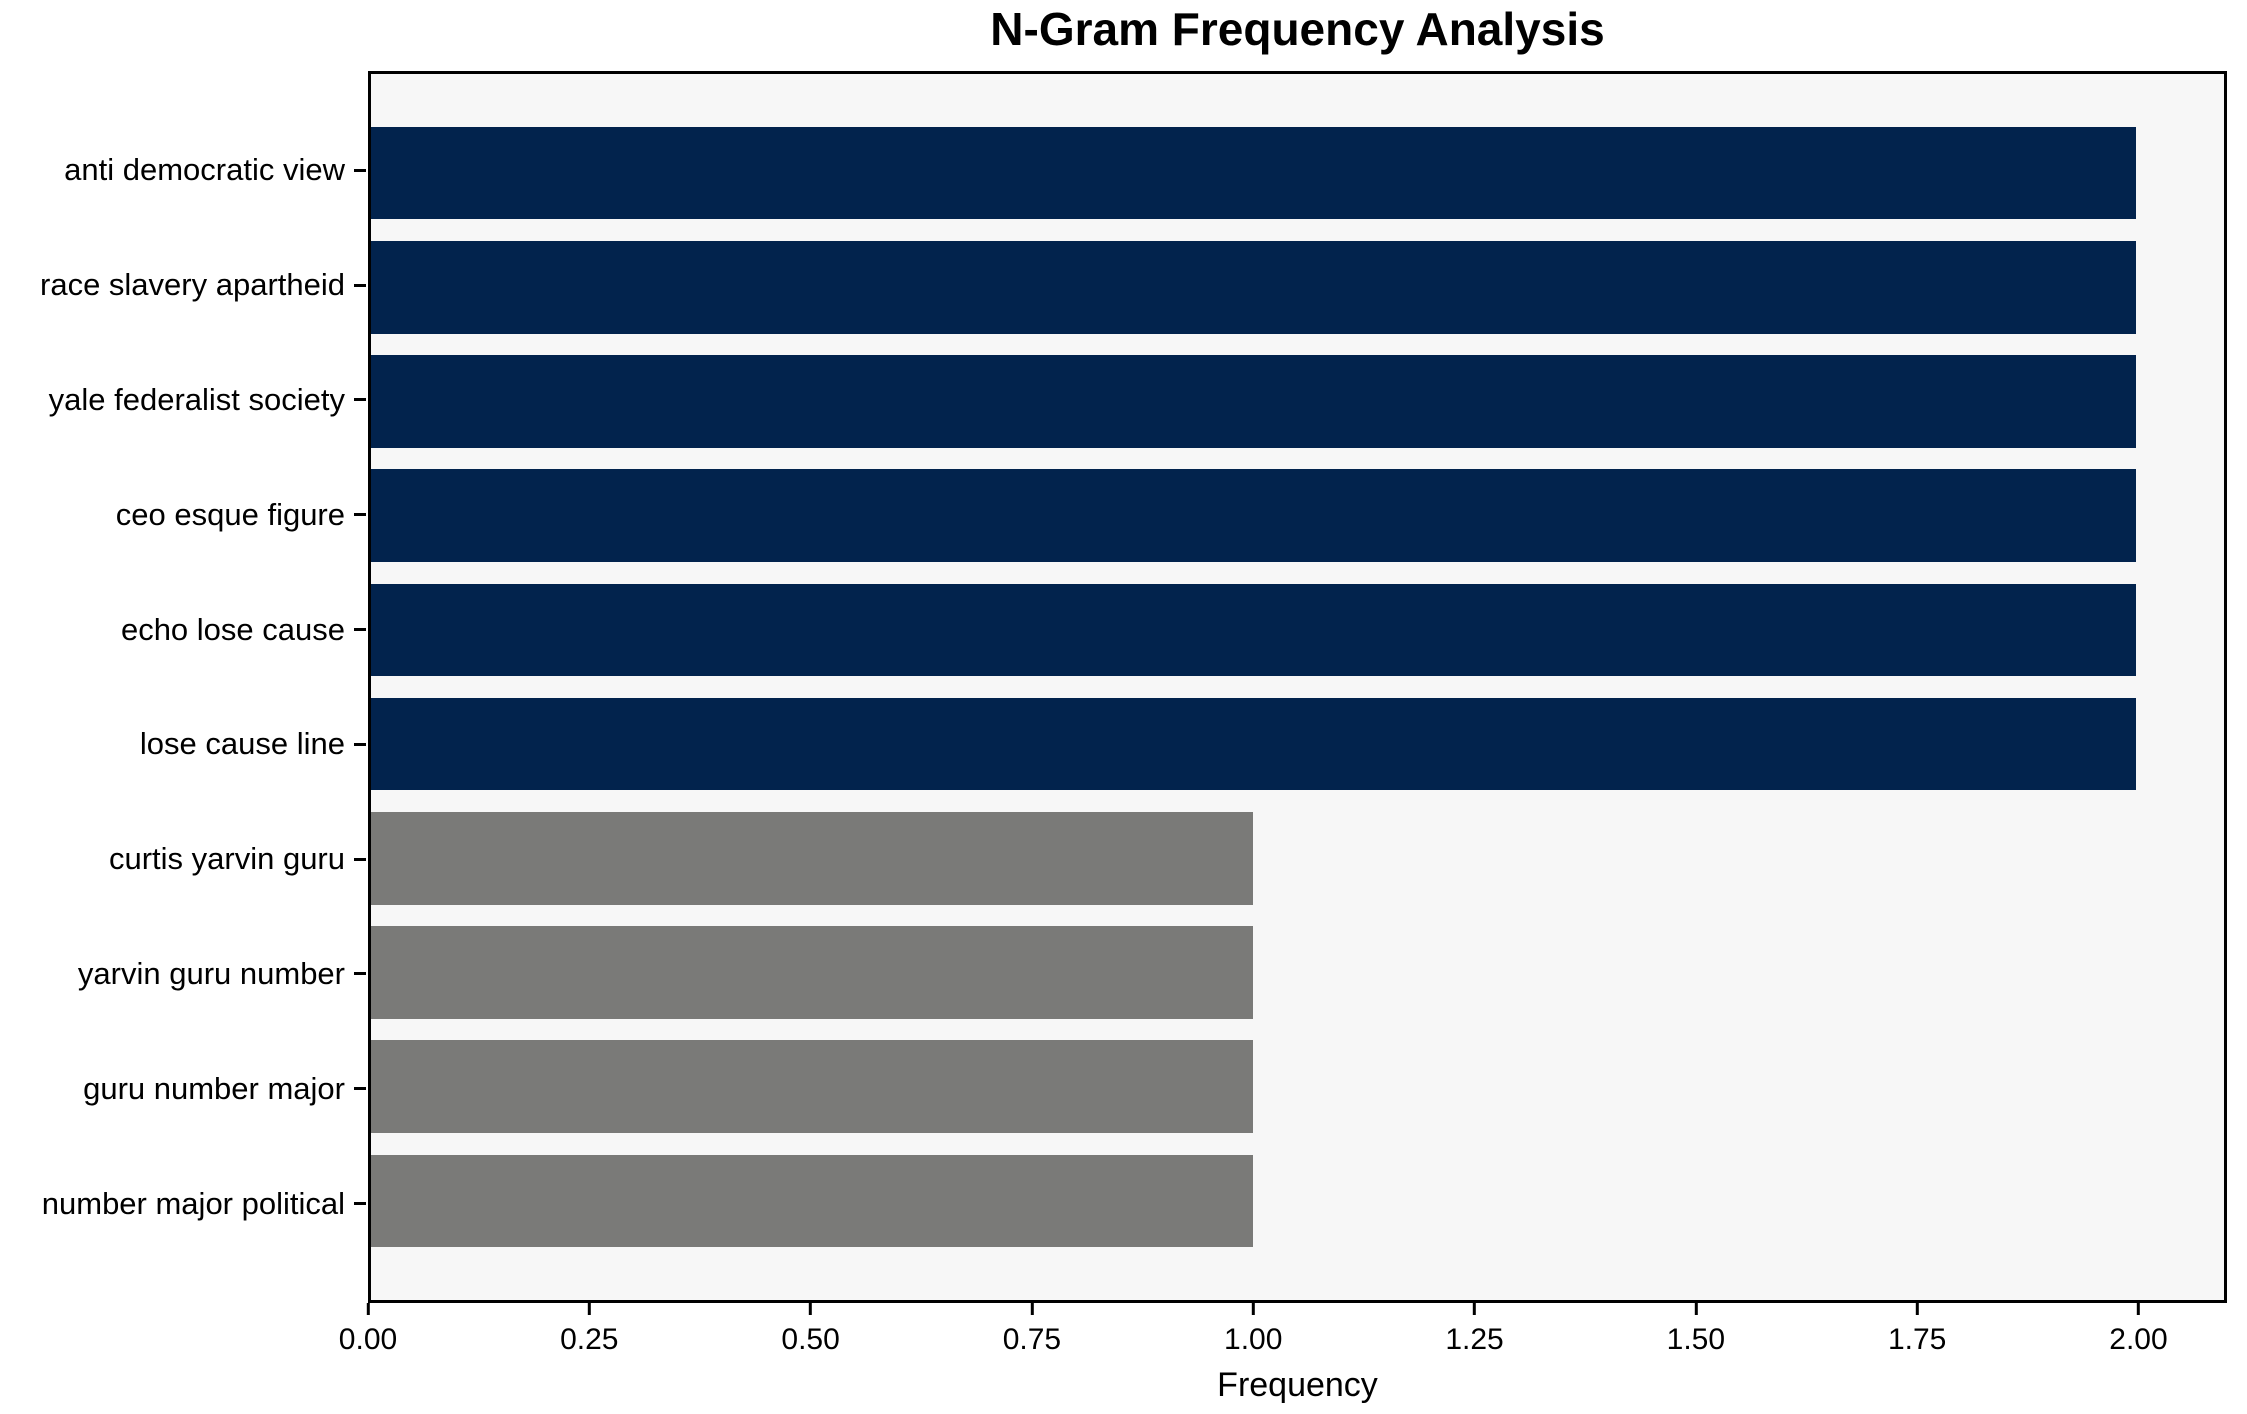 This screenshot has height=1414, width=2247. What do you see at coordinates (1297, 1385) in the screenshot?
I see `x-axis-label: Frequency` at bounding box center [1297, 1385].